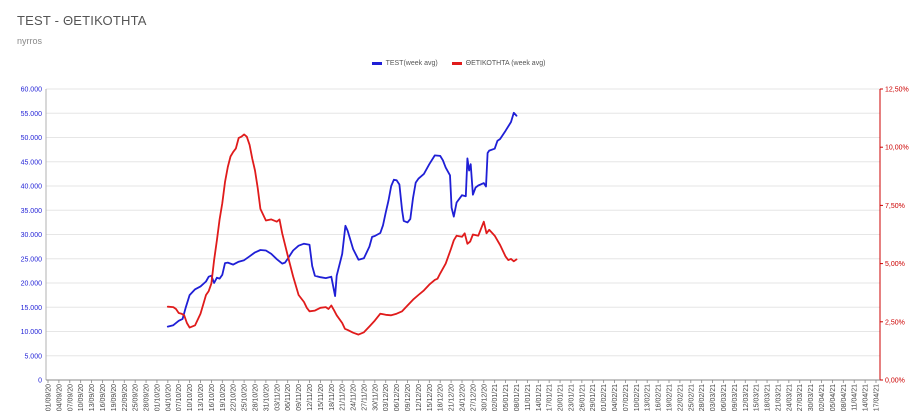 The image size is (917, 420). Describe the element at coordinates (30, 41) in the screenshot. I see `chart-subtitle: nyrros` at that location.